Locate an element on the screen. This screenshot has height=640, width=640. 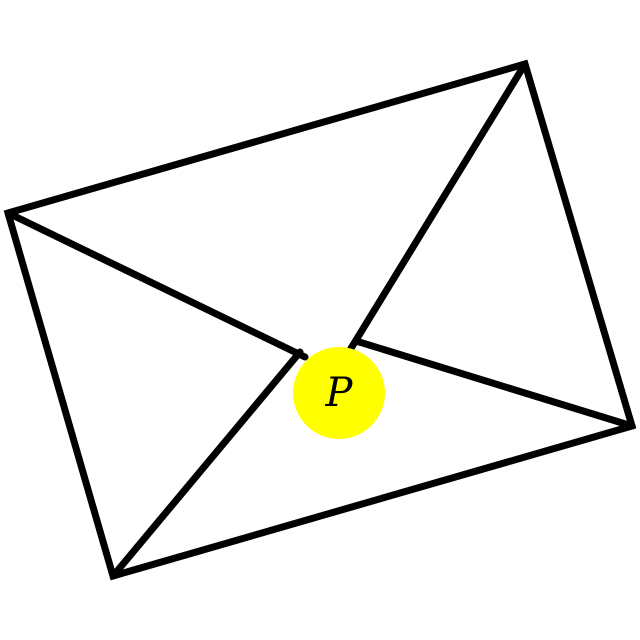
line-top-right-to-center is located at coordinates (437, 207).